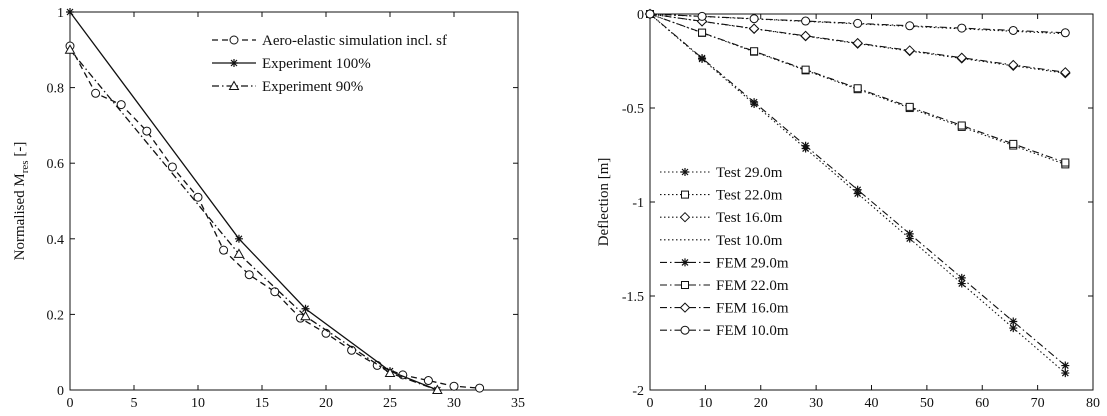 Image resolution: width=1107 pixels, height=416 pixels. Describe the element at coordinates (927, 403) in the screenshot. I see `x-tick-label: 50` at that location.